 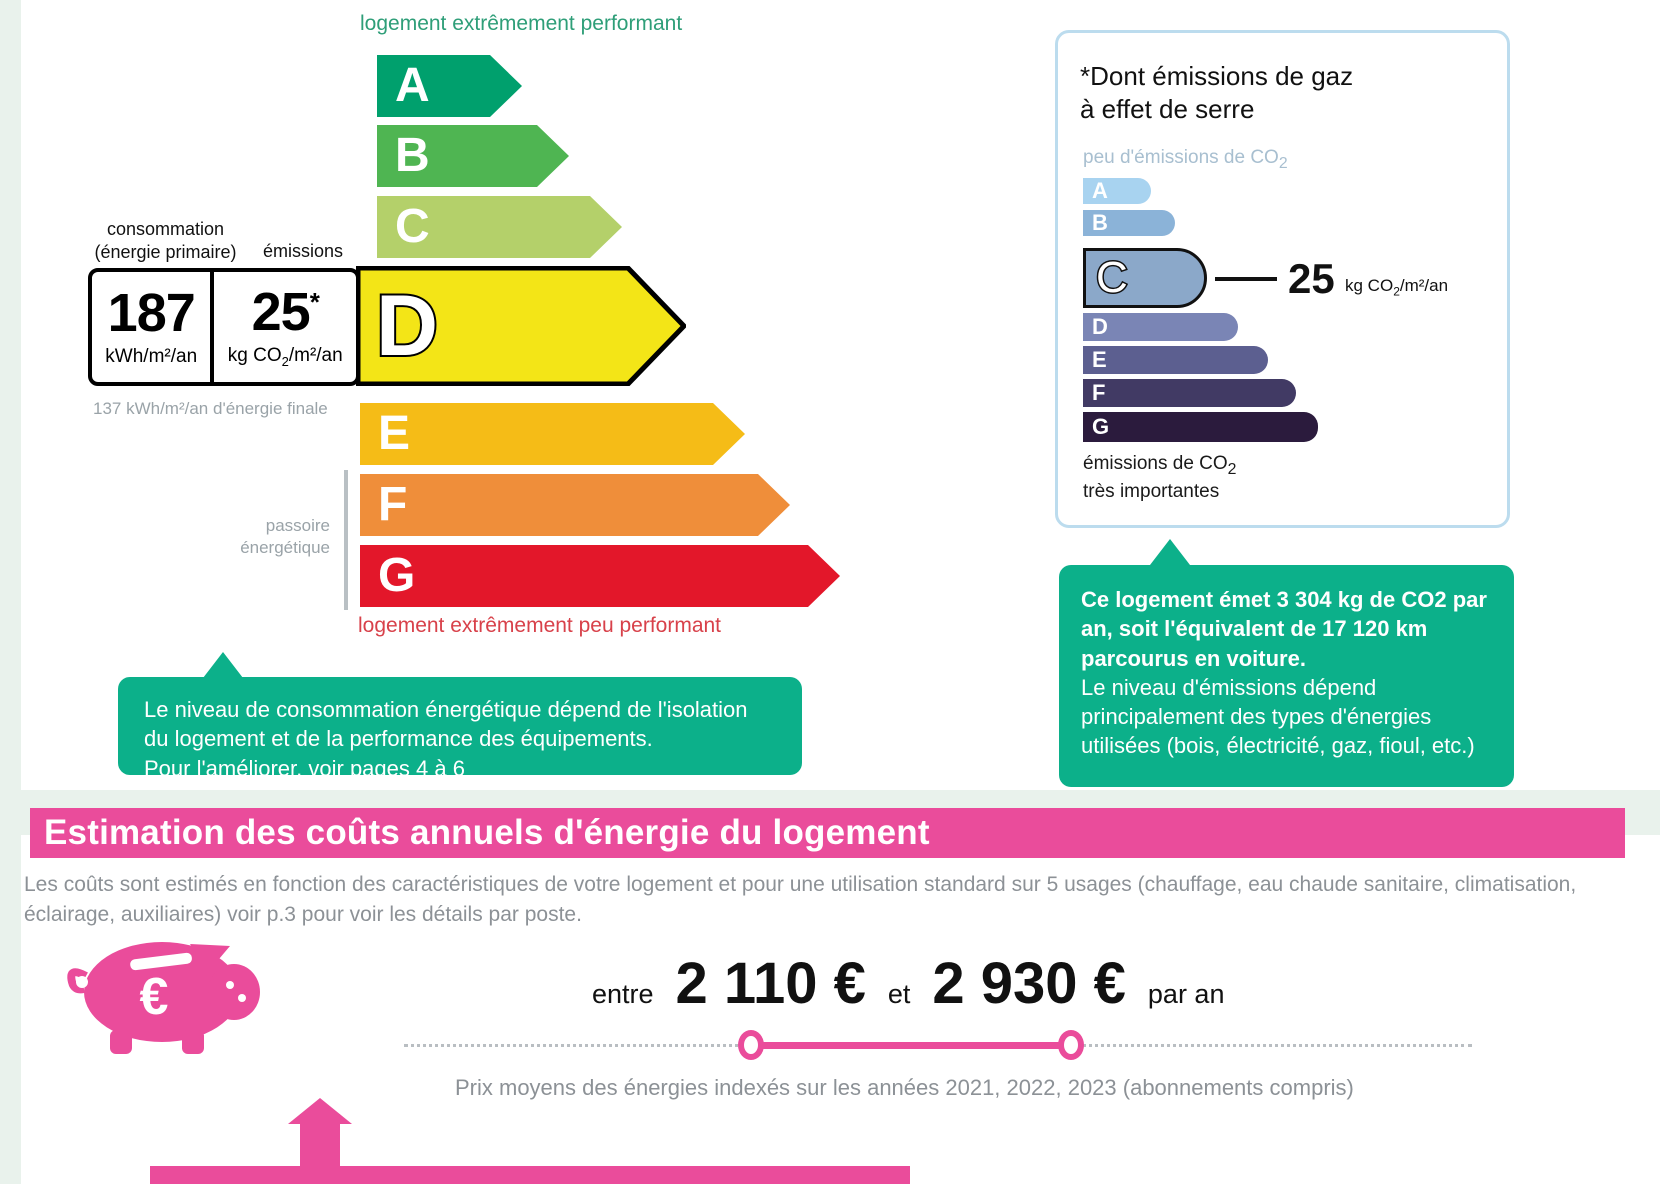 What do you see at coordinates (552, 434) in the screenshot?
I see `energy-bar-e: E` at bounding box center [552, 434].